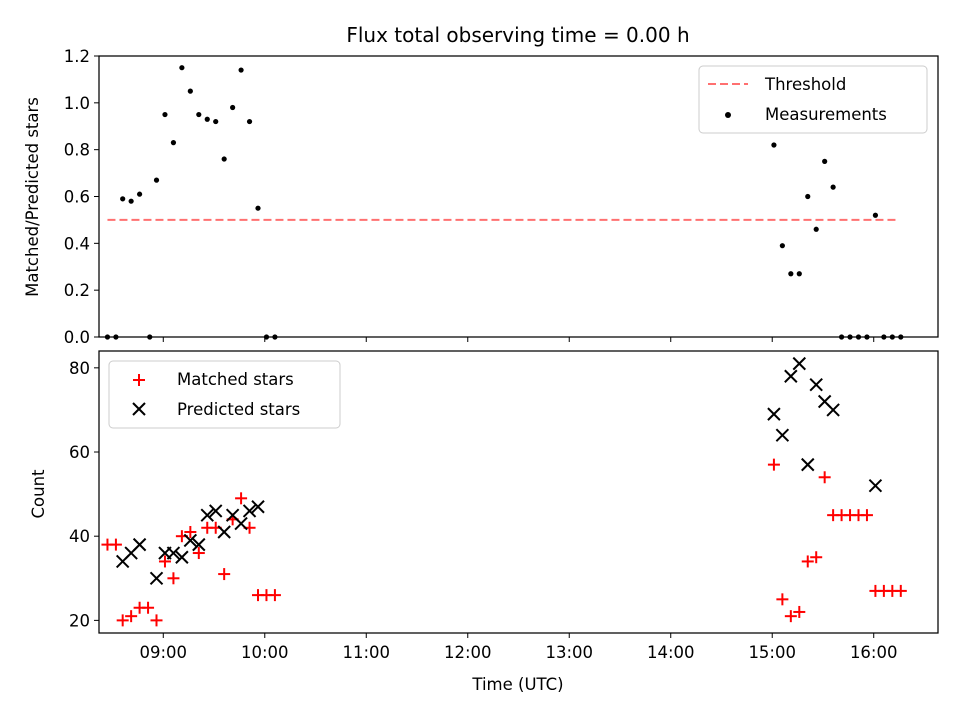  I want to click on y-tick-label: 0.6, so click(77, 197).